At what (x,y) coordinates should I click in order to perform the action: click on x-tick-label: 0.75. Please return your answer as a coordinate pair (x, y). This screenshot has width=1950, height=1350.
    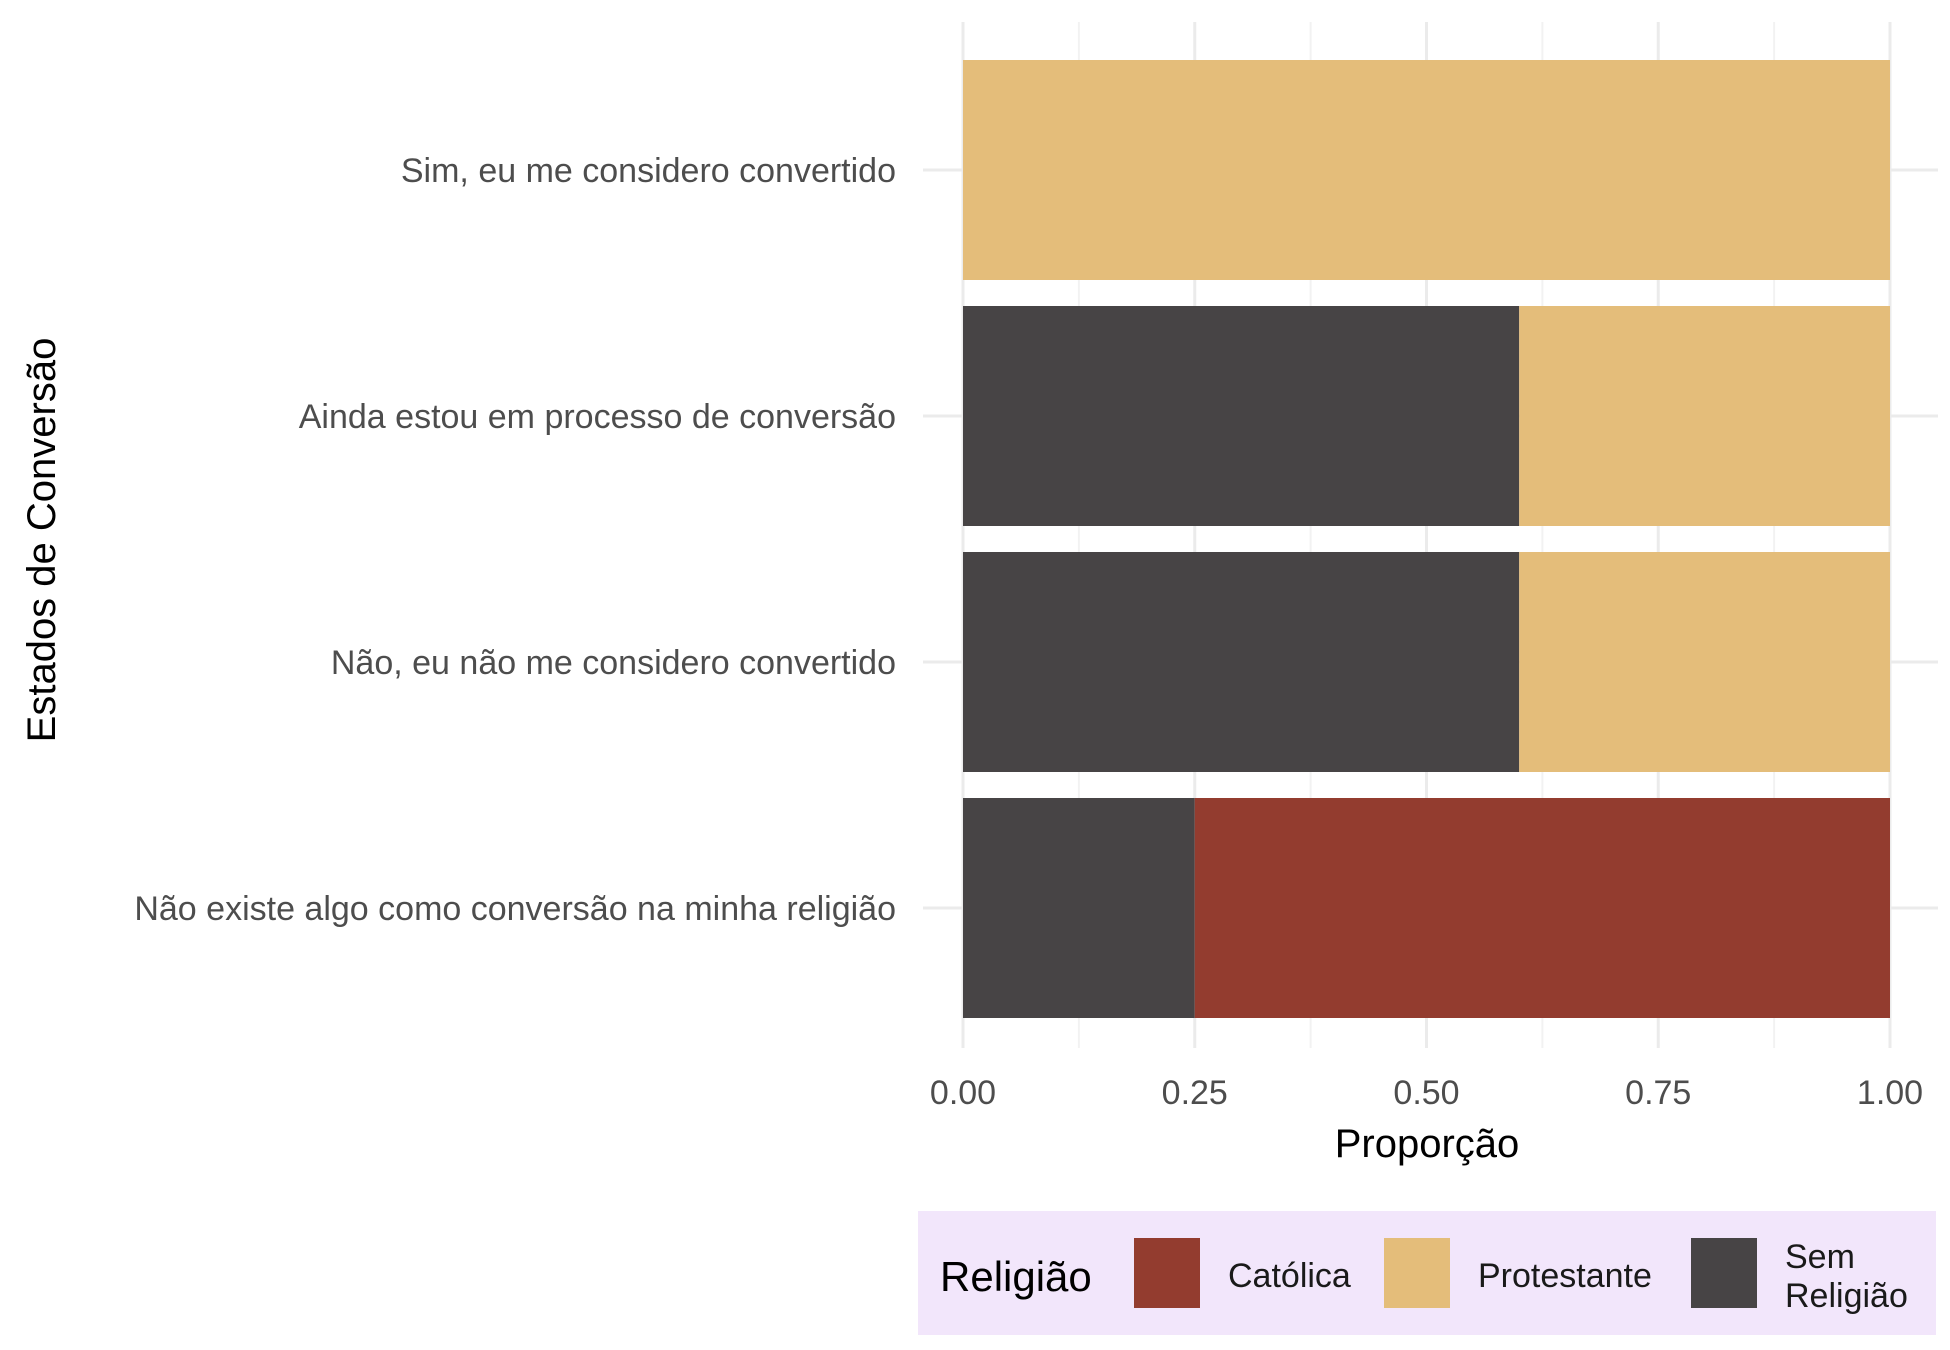
    Looking at the image, I should click on (1658, 1093).